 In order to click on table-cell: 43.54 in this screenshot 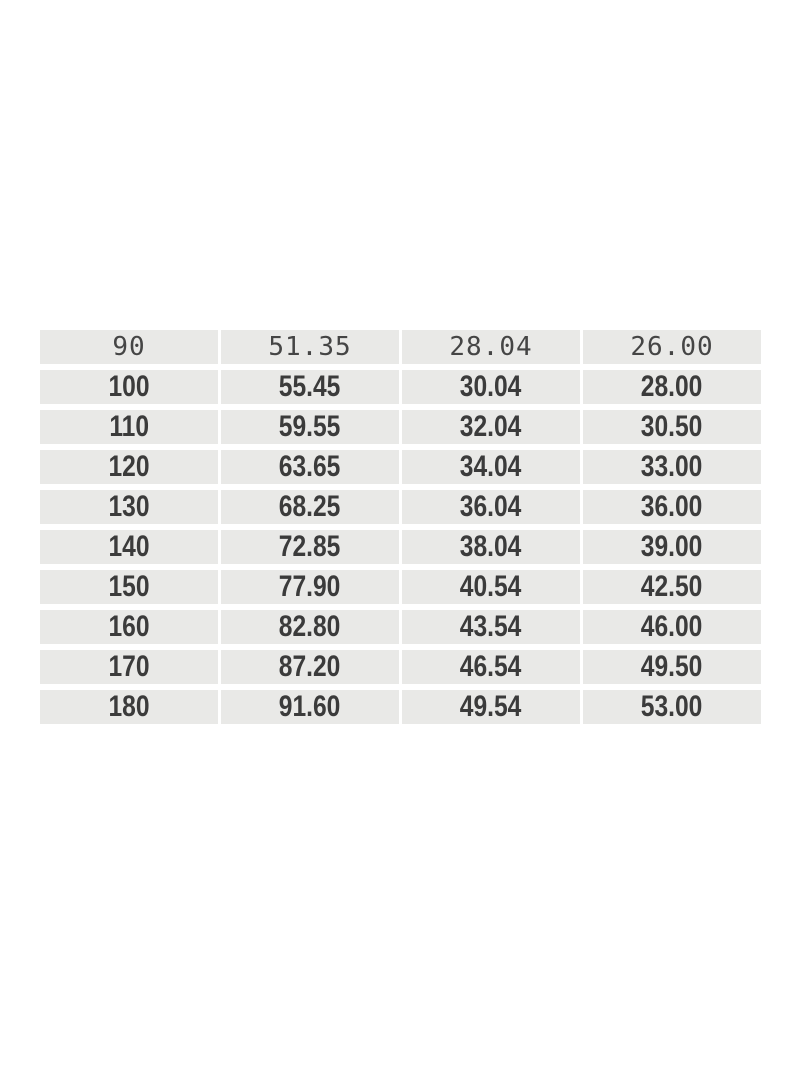, I will do `click(491, 627)`.